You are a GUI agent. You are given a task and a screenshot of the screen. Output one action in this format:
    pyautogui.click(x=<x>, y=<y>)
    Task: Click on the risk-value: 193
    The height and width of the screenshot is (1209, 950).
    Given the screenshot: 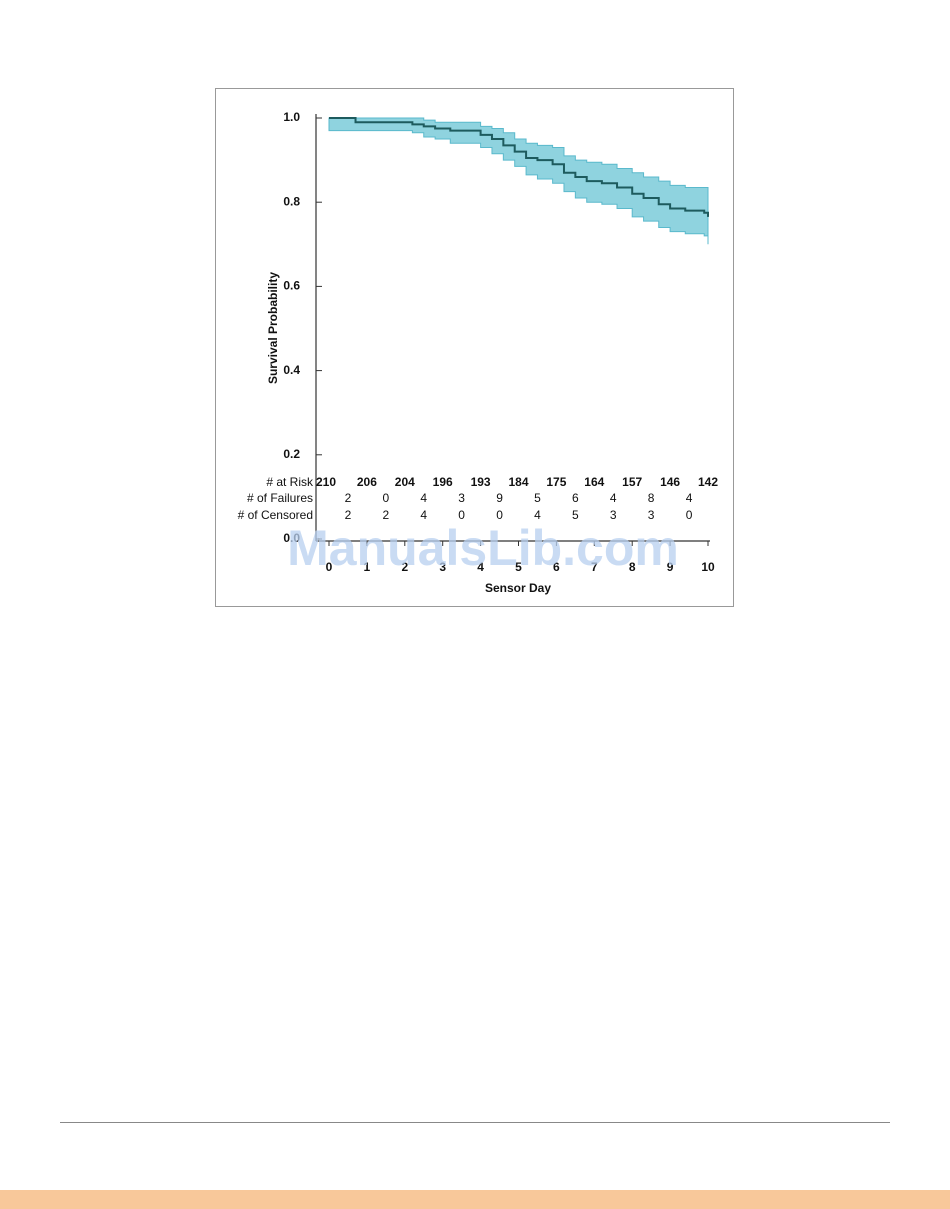 What is the action you would take?
    pyautogui.click(x=481, y=482)
    